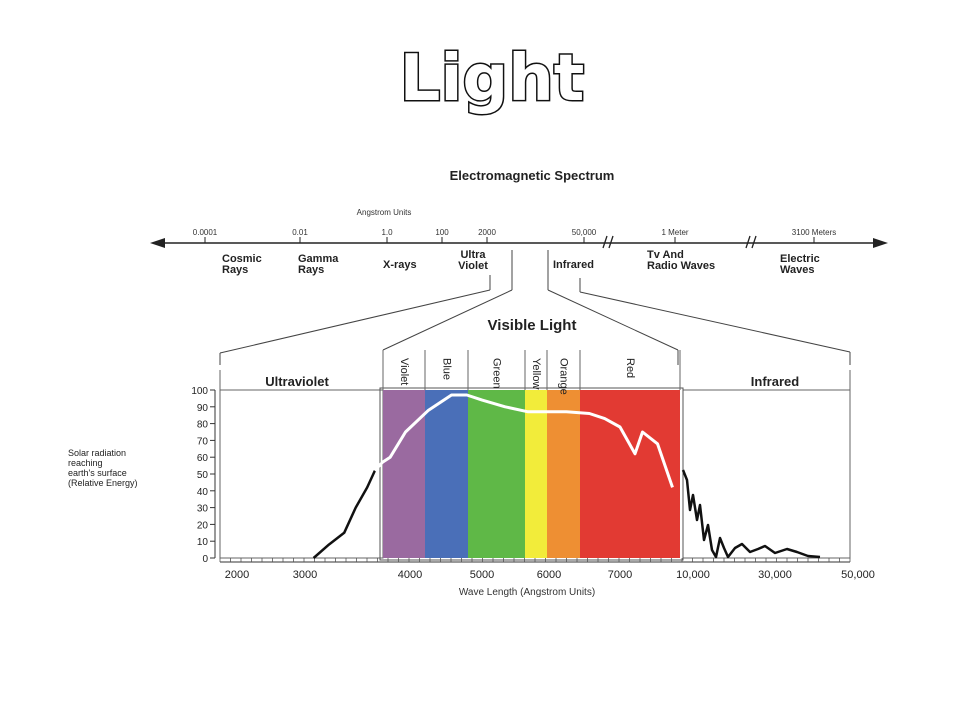  What do you see at coordinates (203, 408) in the screenshot?
I see `y-tick-label: 90` at bounding box center [203, 408].